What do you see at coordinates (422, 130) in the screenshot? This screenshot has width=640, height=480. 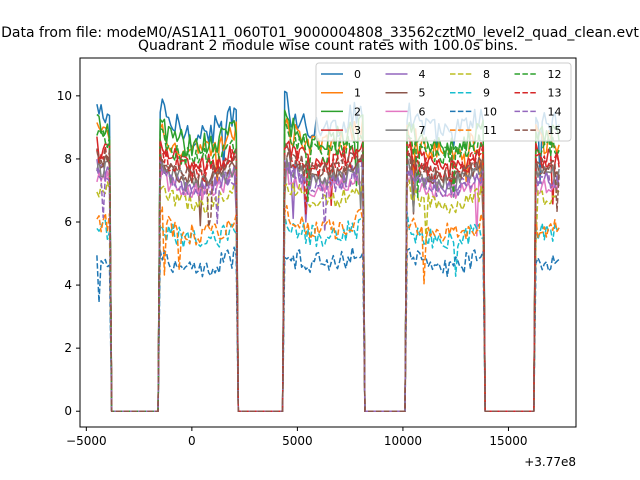 I see `legend-label-7: 7` at bounding box center [422, 130].